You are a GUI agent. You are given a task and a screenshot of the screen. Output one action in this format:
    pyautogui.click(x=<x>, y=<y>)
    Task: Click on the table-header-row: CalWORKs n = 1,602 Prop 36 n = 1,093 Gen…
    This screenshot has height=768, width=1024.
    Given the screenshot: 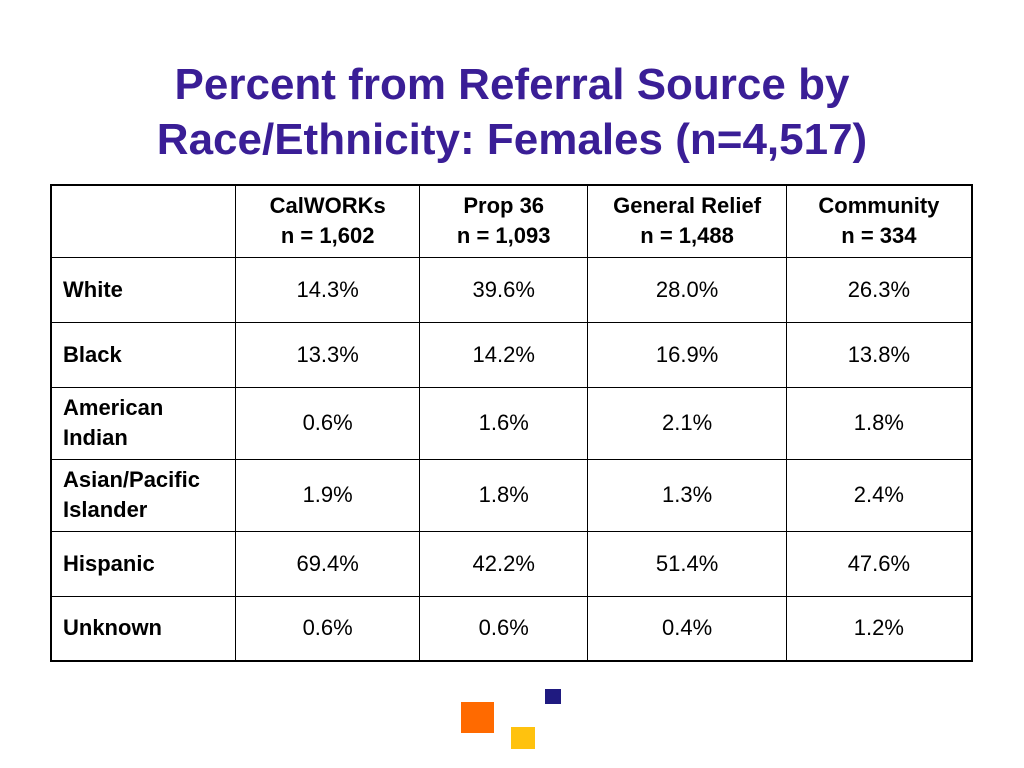 What is the action you would take?
    pyautogui.click(x=511, y=221)
    